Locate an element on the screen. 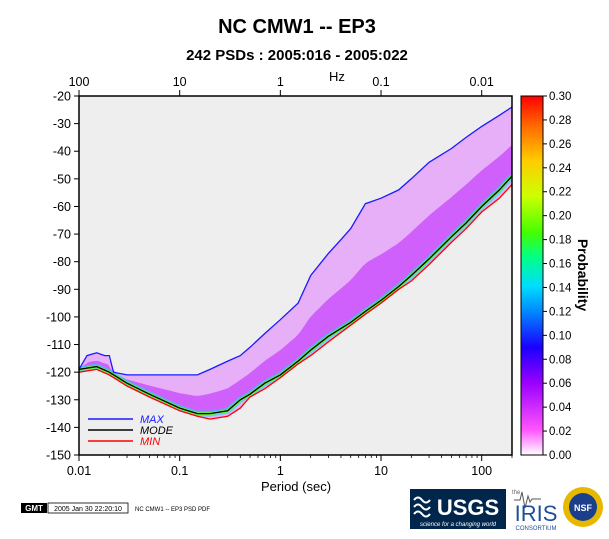  x-tick-label: 100 is located at coordinates (481, 471).